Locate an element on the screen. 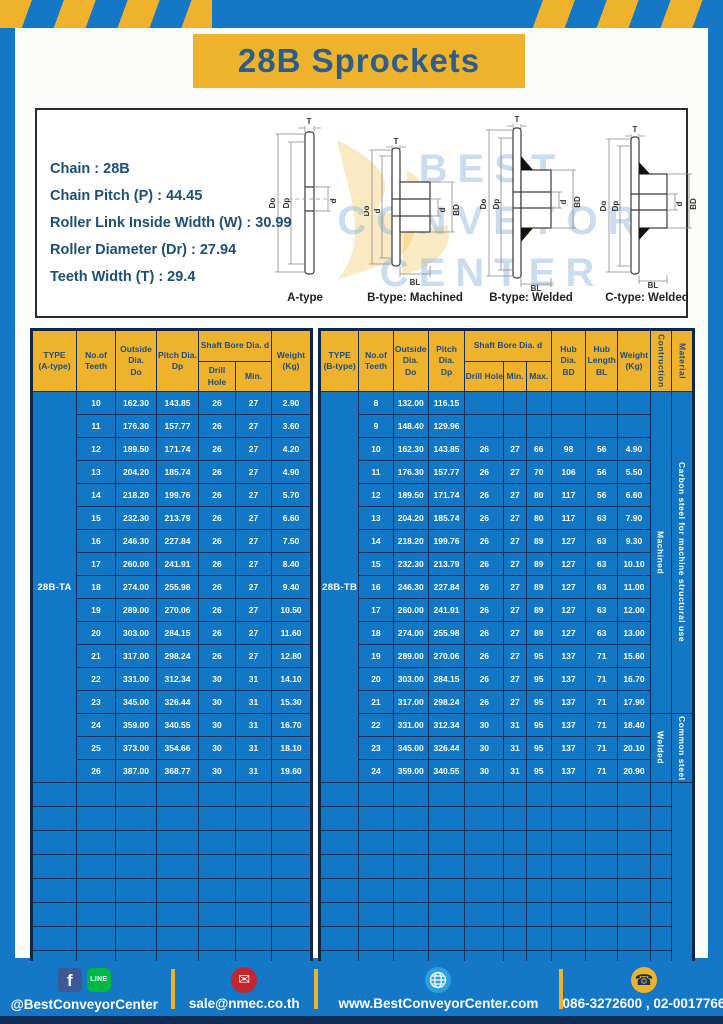  col-header-teeth: No.of Teeth is located at coordinates (96, 360).